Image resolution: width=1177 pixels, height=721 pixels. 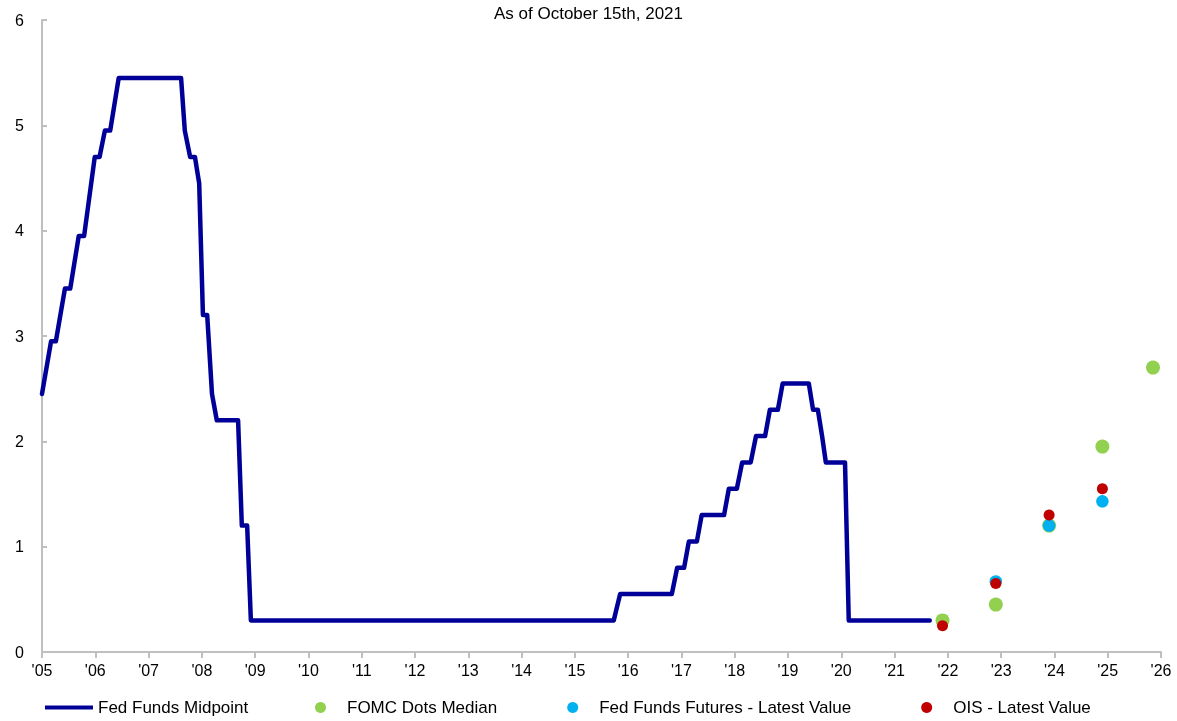 What do you see at coordinates (588, 13) in the screenshot?
I see `chart-title: As of October 15th, 2021` at bounding box center [588, 13].